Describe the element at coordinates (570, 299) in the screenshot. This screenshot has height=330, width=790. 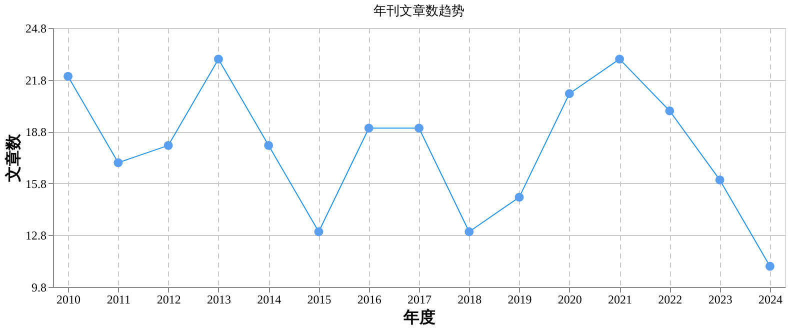
I see `x-tick-label: 2020` at that location.